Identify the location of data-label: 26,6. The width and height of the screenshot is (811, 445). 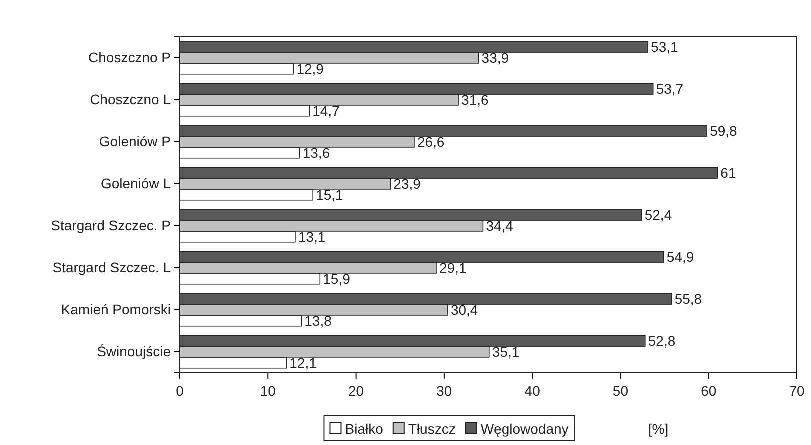
(431, 142).